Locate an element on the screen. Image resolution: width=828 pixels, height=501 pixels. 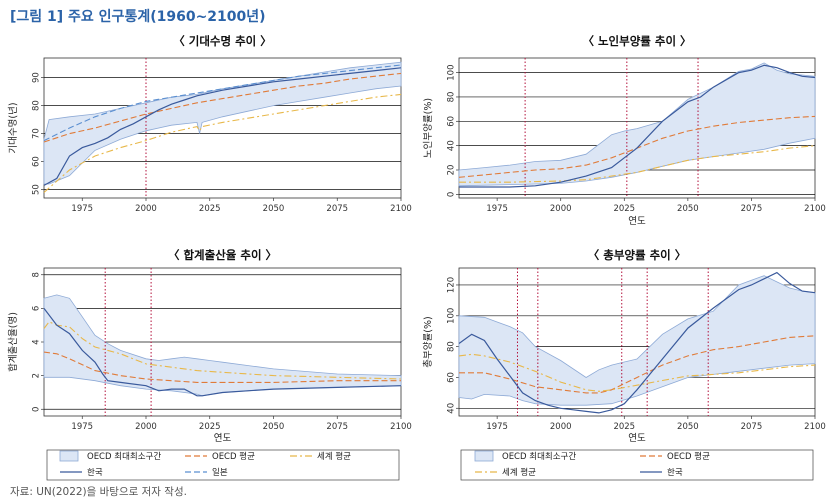
y-axis-label: 합계출산율(명) is located at coordinates (13, 342).